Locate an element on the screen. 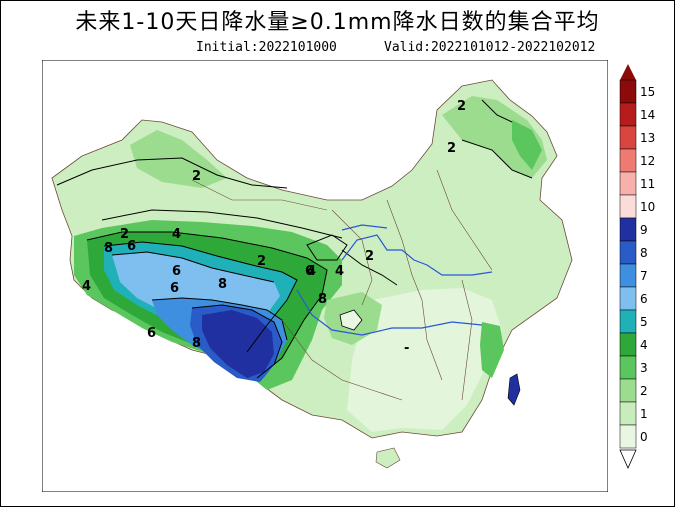  valid-period: Valid:2022101012-2022102012 is located at coordinates (490, 47).